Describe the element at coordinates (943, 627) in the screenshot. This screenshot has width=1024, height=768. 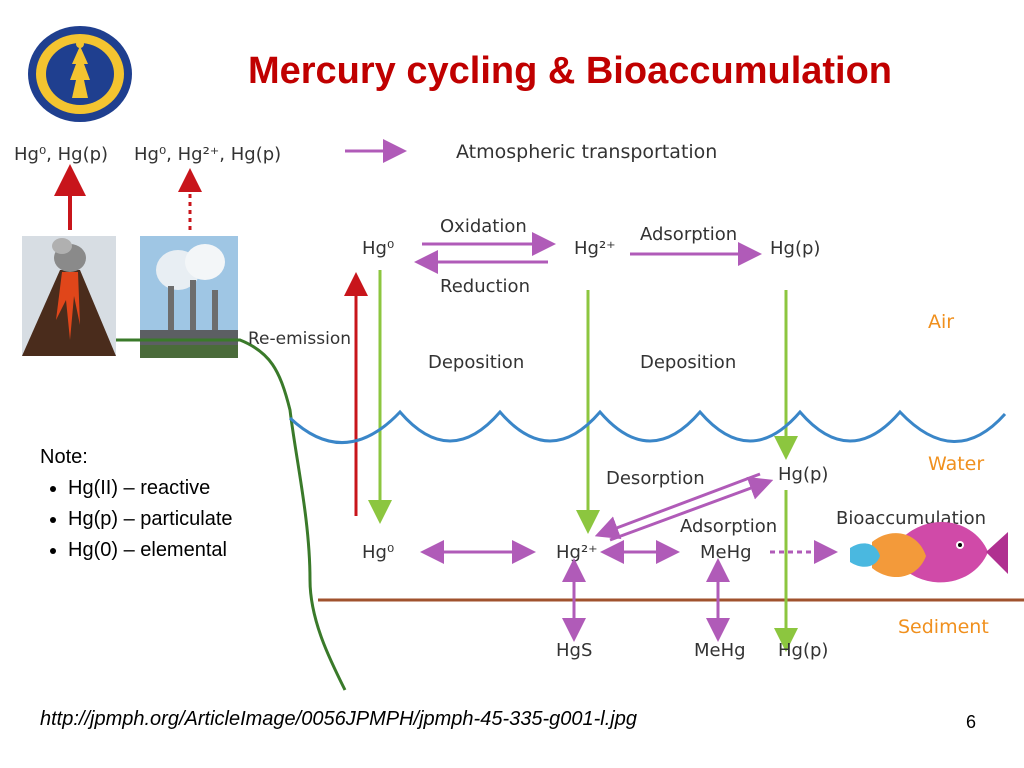
I see `zone-sediment-label: Sediment` at that location.